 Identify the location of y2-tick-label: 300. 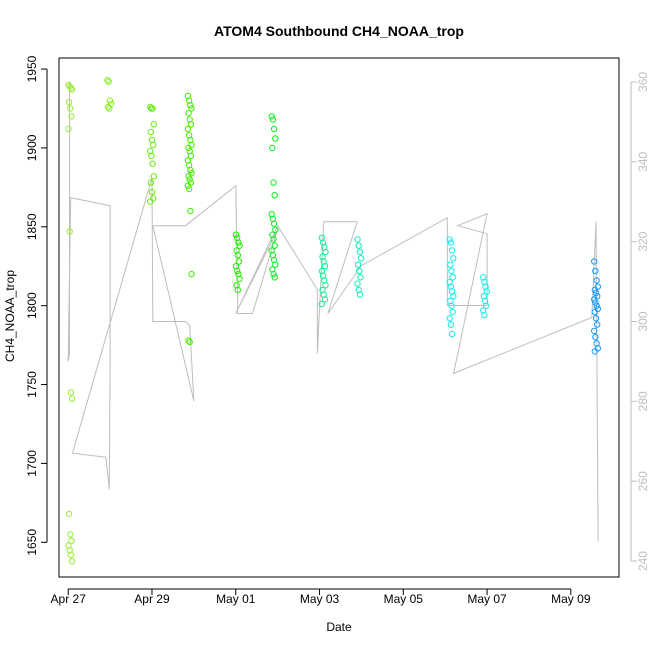
(643, 321).